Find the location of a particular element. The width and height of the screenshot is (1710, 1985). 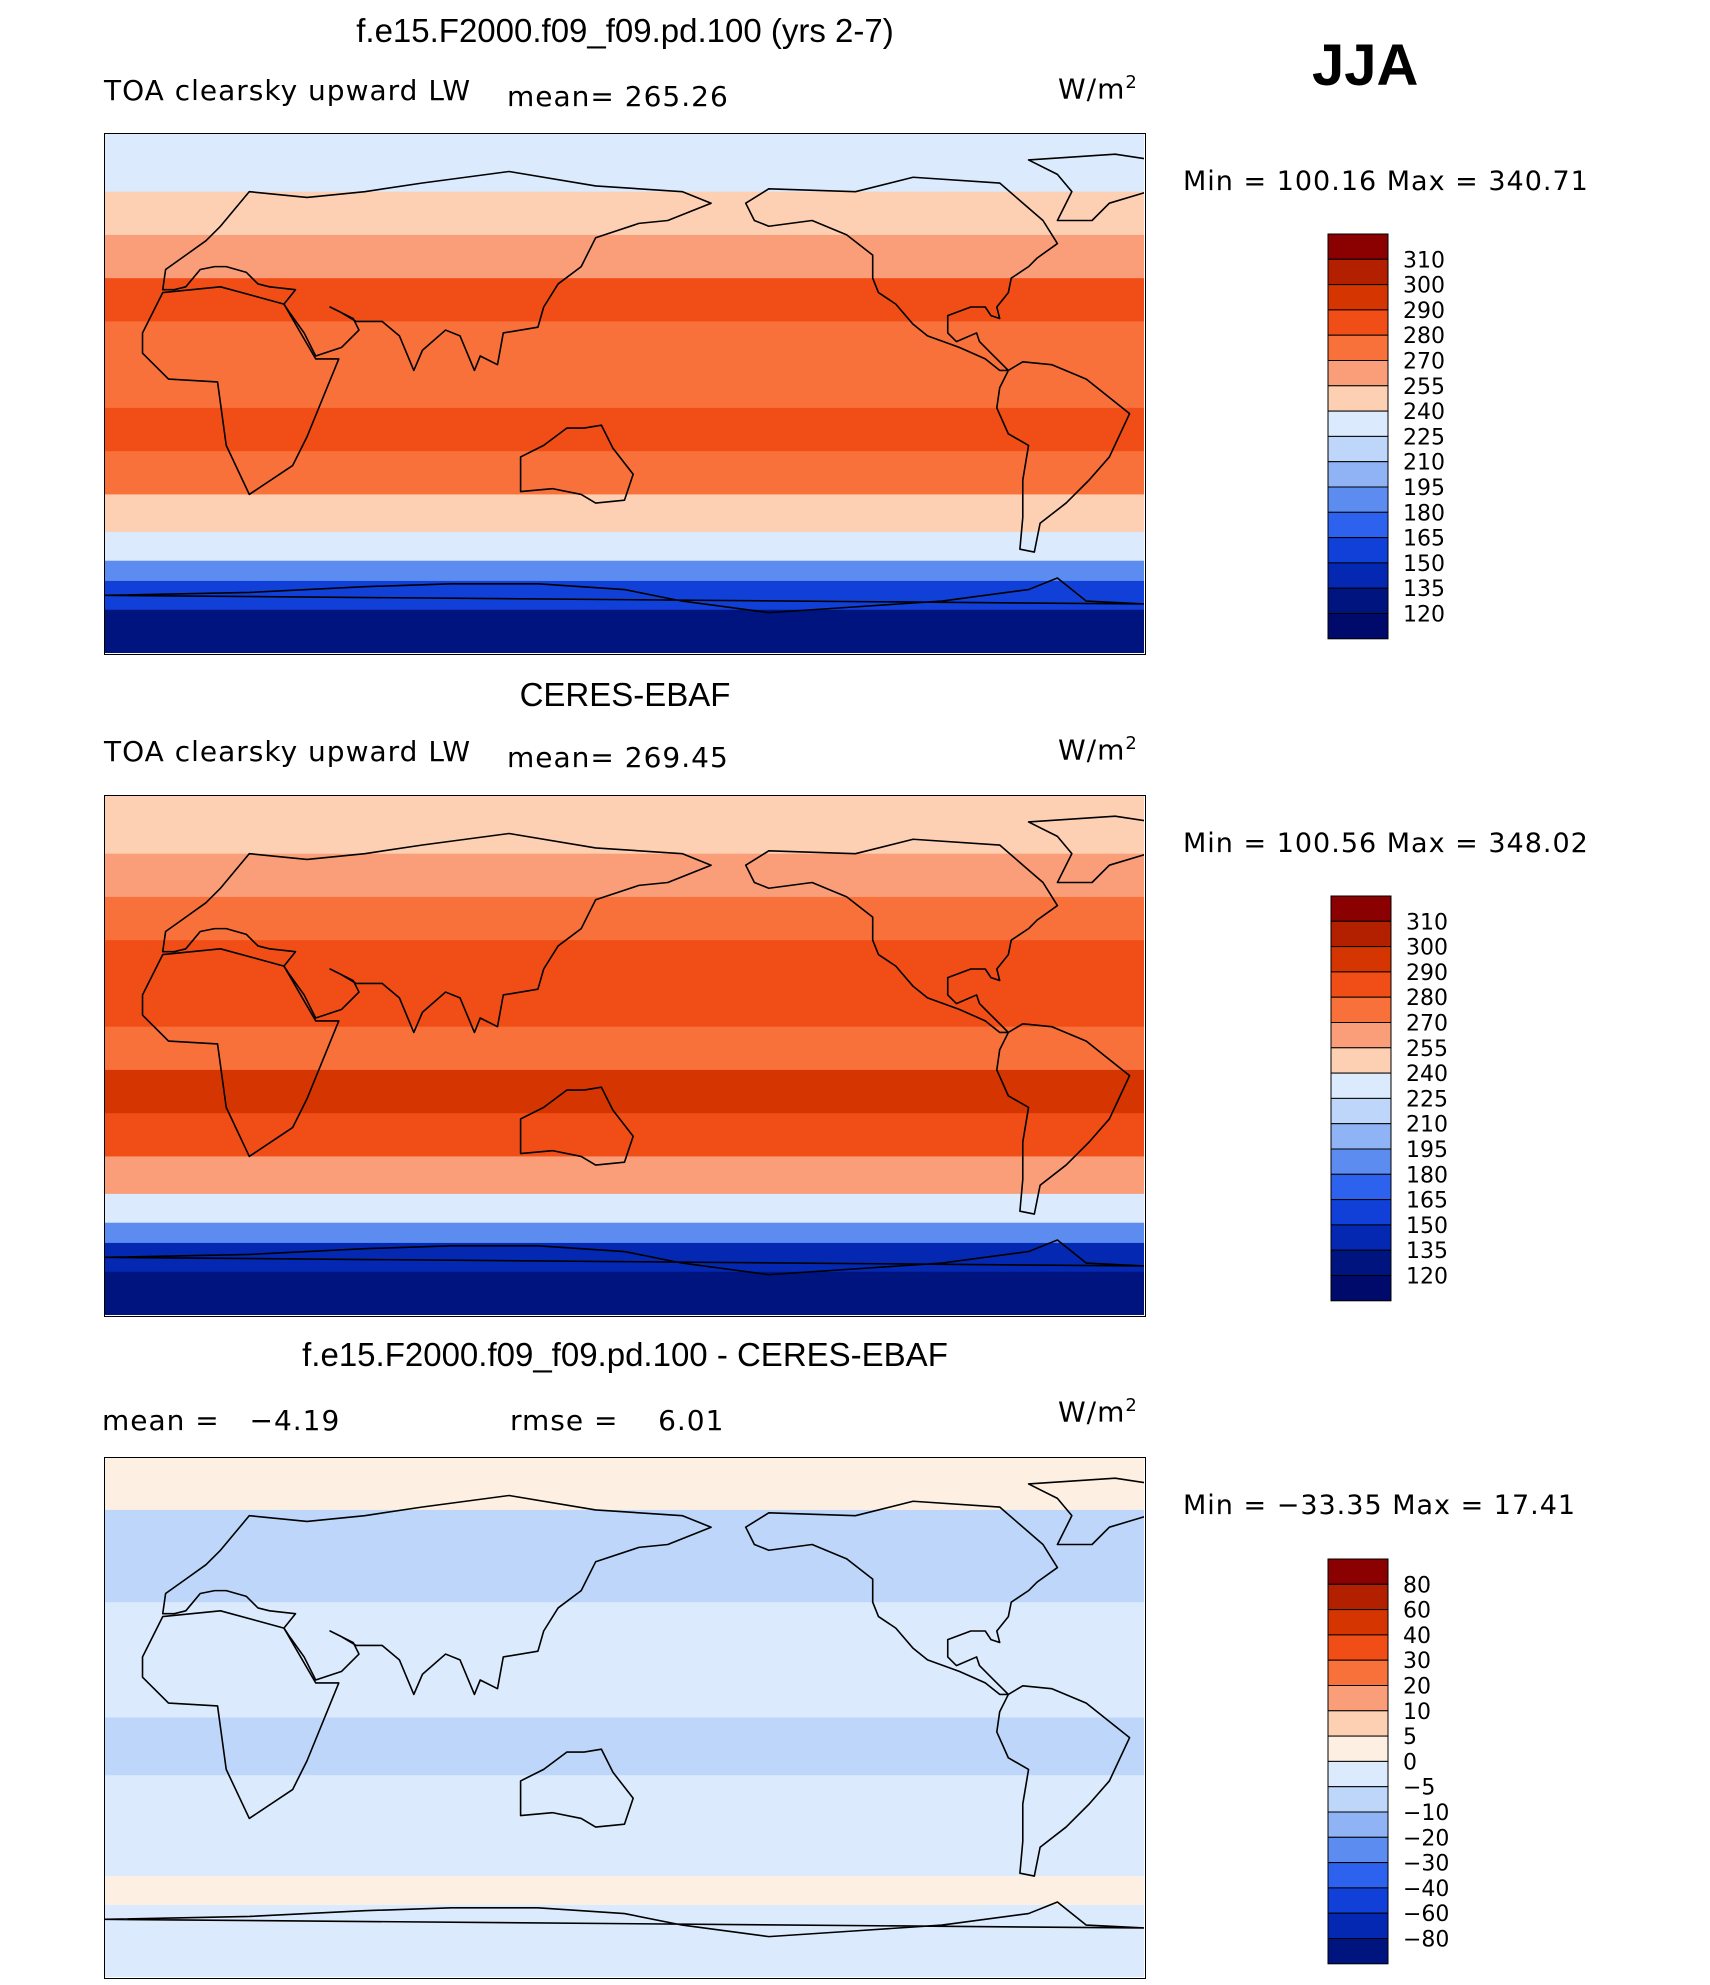

colorbar-tick-label: −20 is located at coordinates (1426, 1838).